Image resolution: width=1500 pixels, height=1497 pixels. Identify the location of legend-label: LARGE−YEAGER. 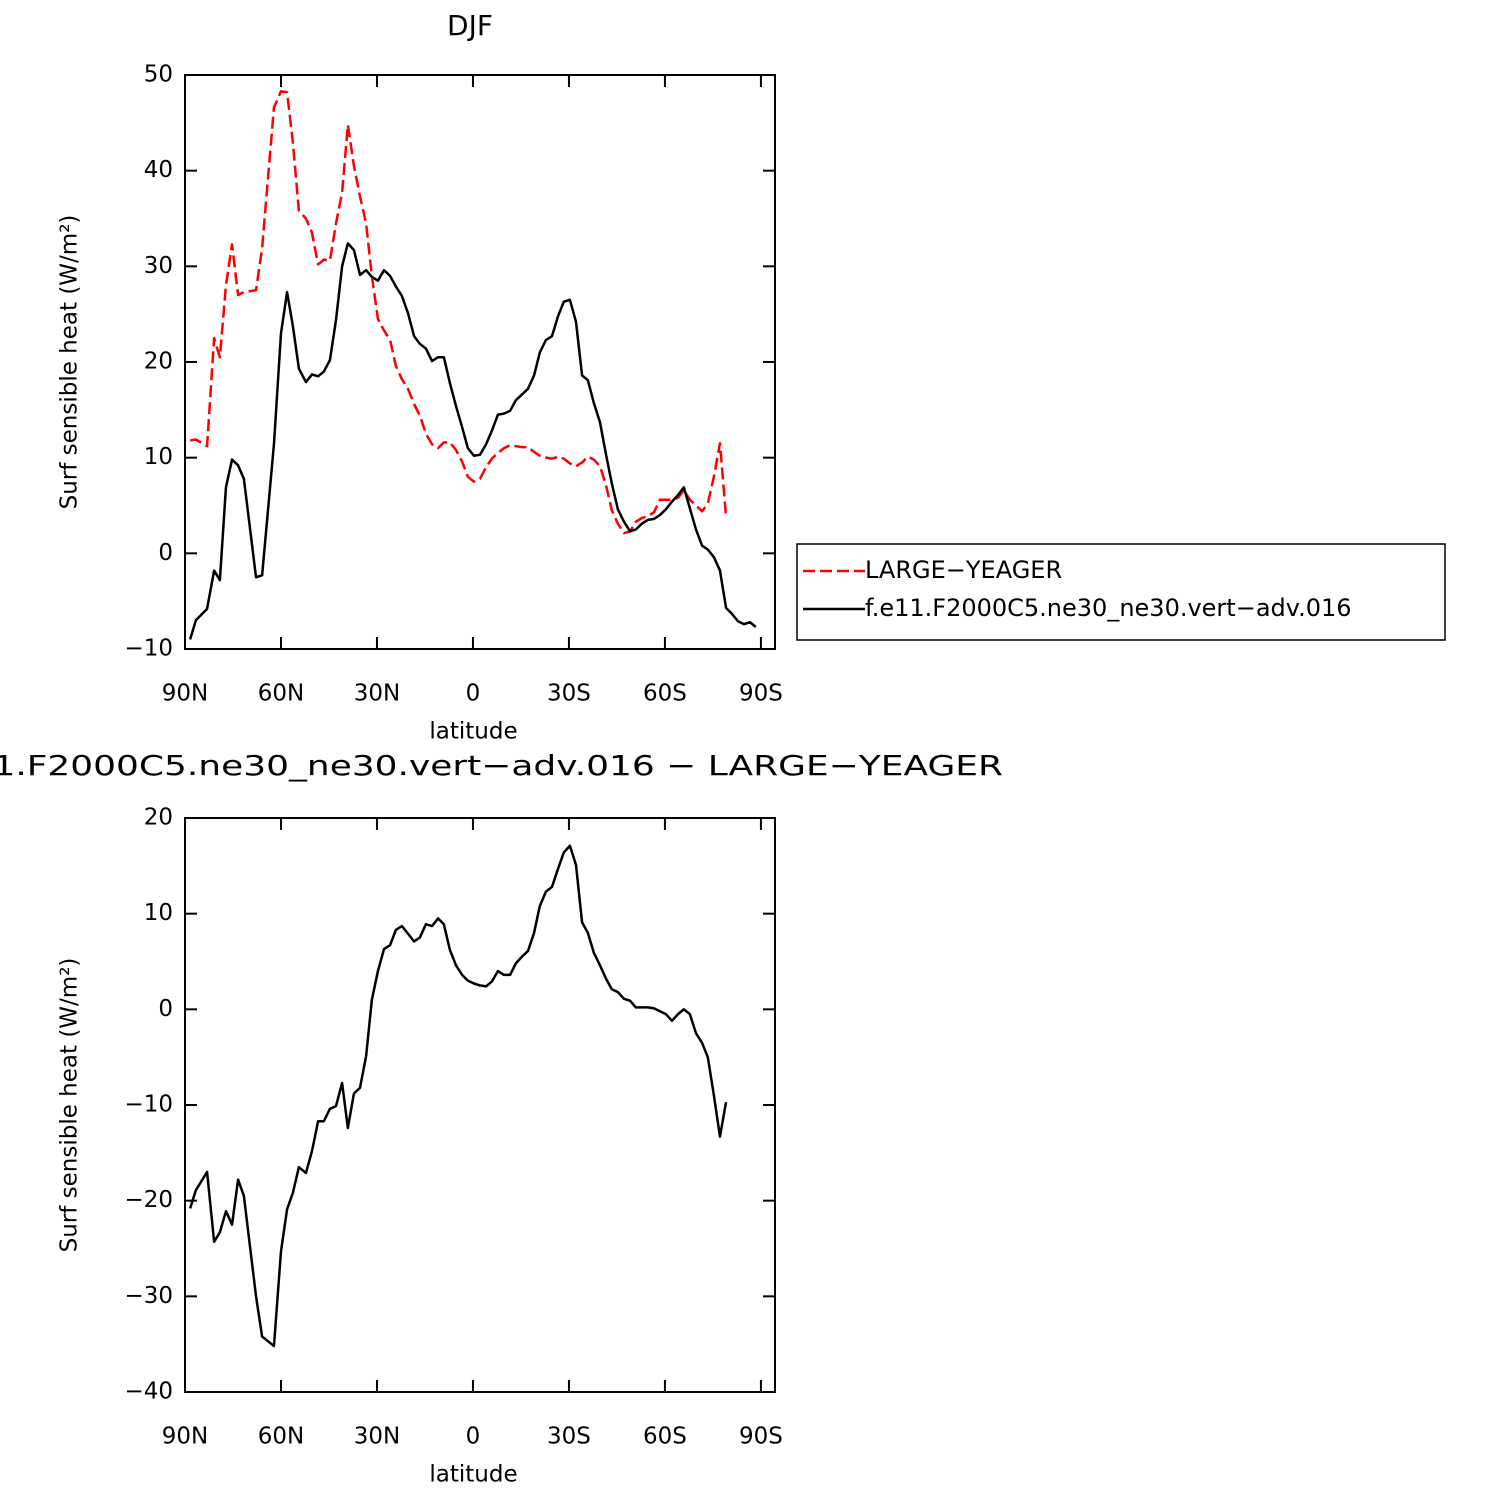
(963, 570).